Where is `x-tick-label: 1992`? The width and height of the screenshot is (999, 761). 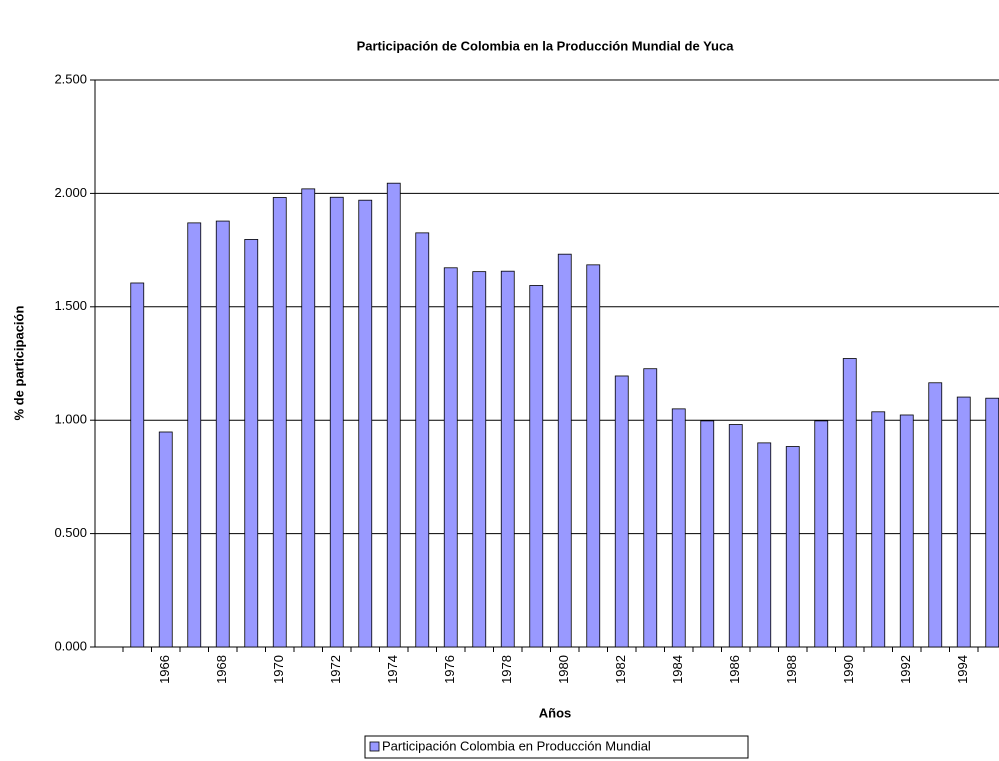
x-tick-label: 1992 is located at coordinates (905, 669).